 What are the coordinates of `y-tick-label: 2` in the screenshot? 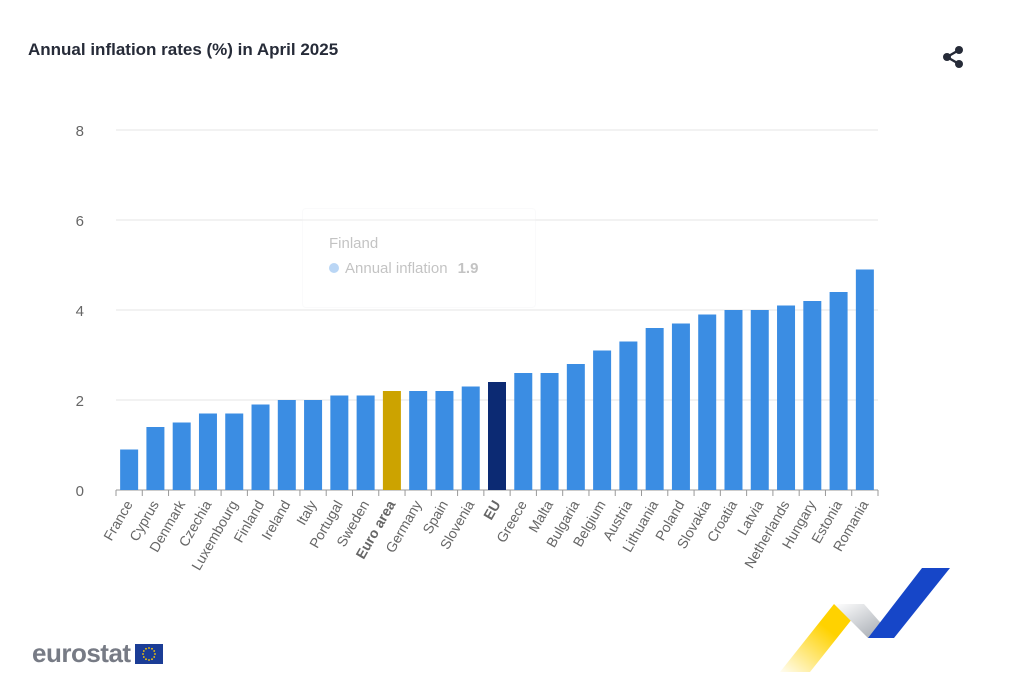 It's located at (80, 401).